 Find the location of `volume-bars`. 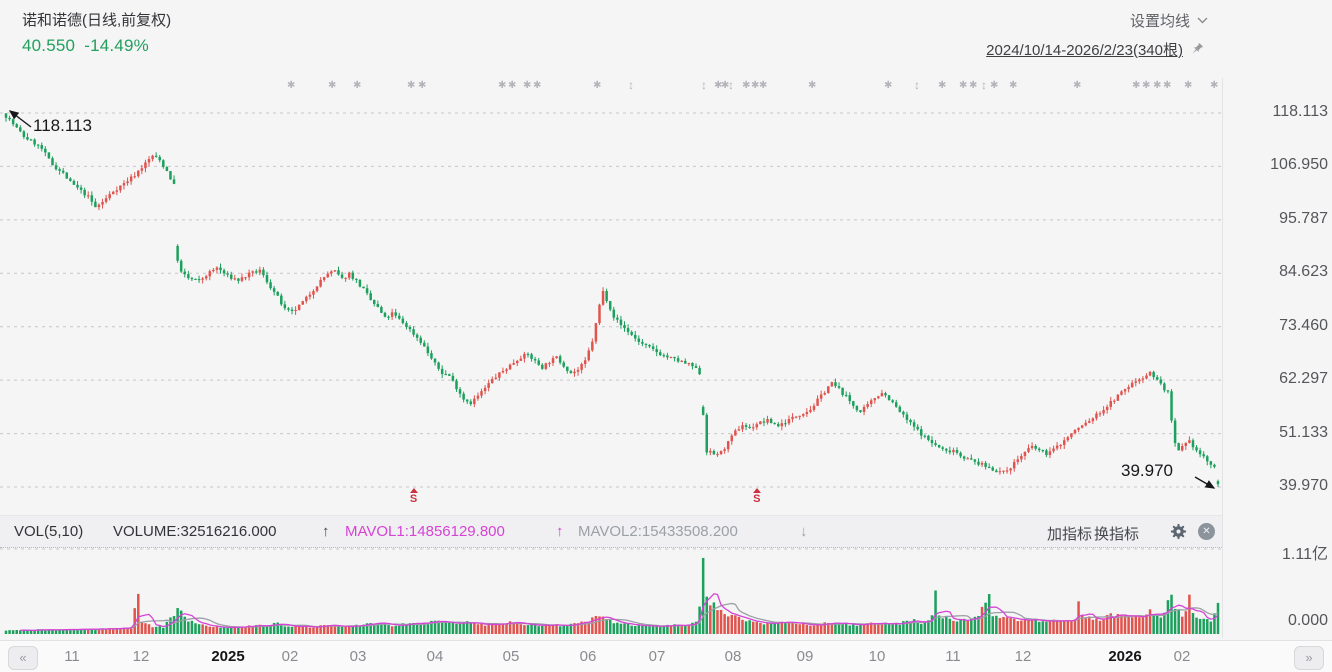

volume-bars is located at coordinates (612, 595).